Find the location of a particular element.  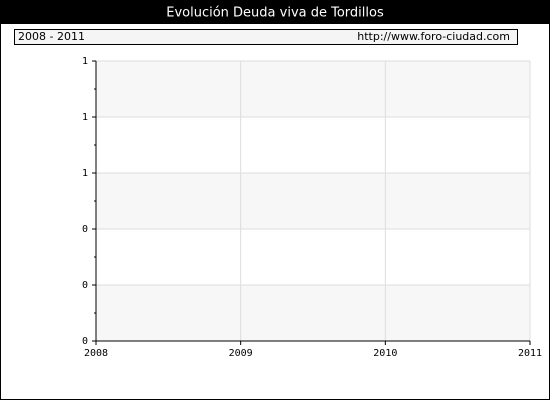

x-tick-label: 2010 is located at coordinates (385, 353).